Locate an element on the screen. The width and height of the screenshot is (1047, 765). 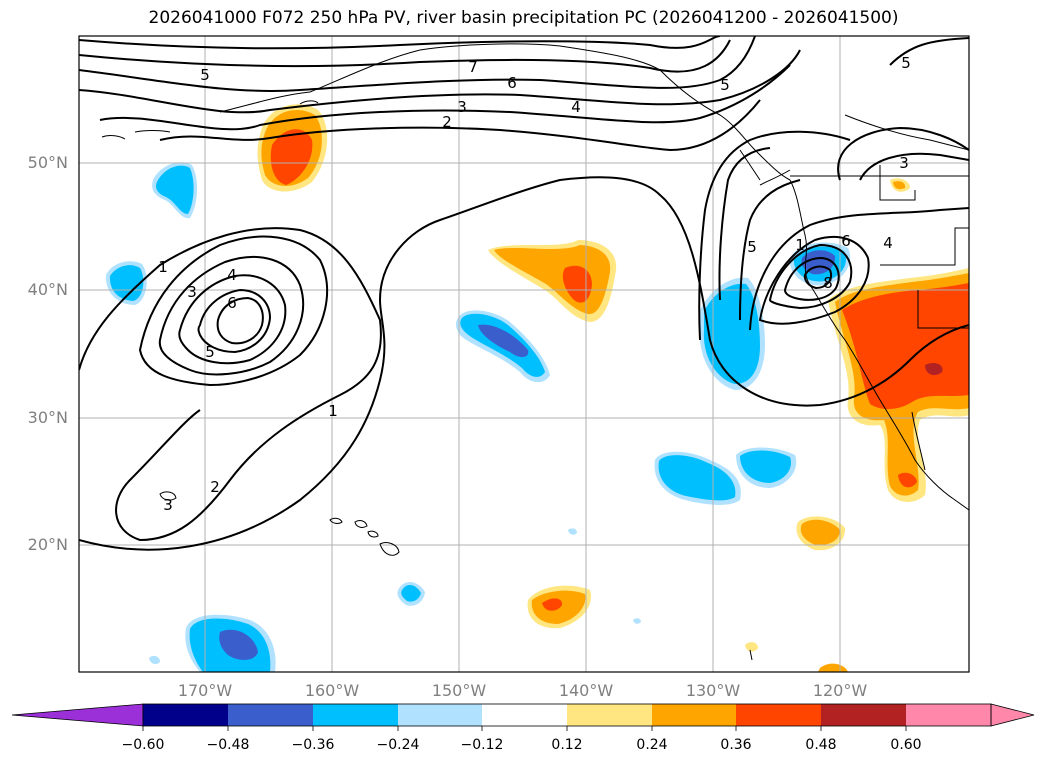
colorbar-tick-label: 0.48 is located at coordinates (821, 745).